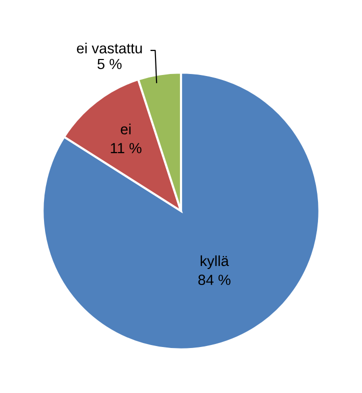  I want to click on slice-label: ei, so click(125, 129).